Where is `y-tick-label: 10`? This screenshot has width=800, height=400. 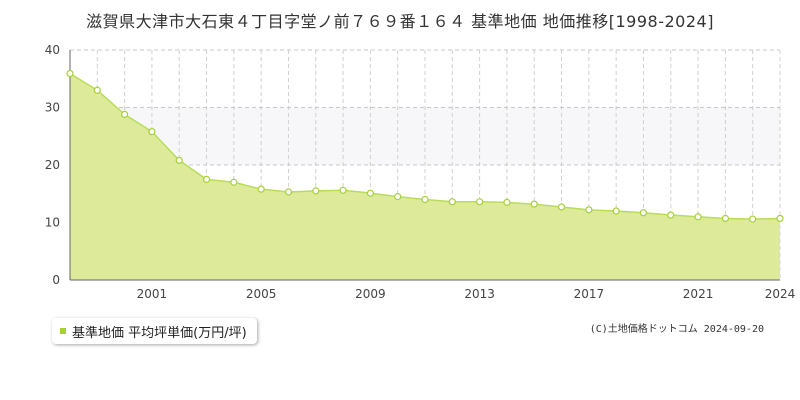
y-tick-label: 10 is located at coordinates (52, 223).